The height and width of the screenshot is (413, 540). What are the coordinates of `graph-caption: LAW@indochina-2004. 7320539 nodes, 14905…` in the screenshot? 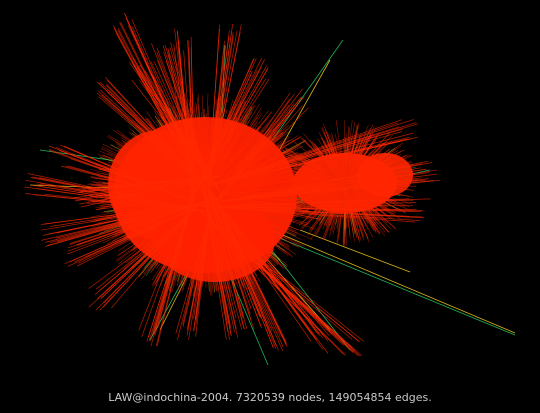 It's located at (270, 397).